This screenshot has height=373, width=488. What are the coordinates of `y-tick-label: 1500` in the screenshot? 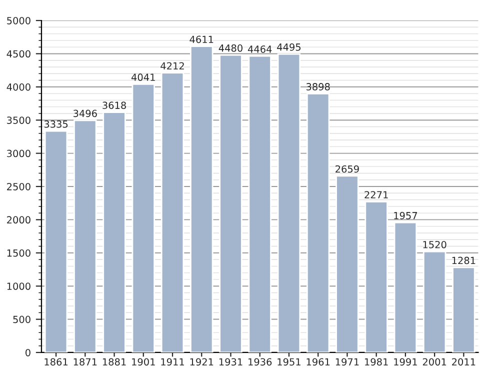 It's located at (18, 253).